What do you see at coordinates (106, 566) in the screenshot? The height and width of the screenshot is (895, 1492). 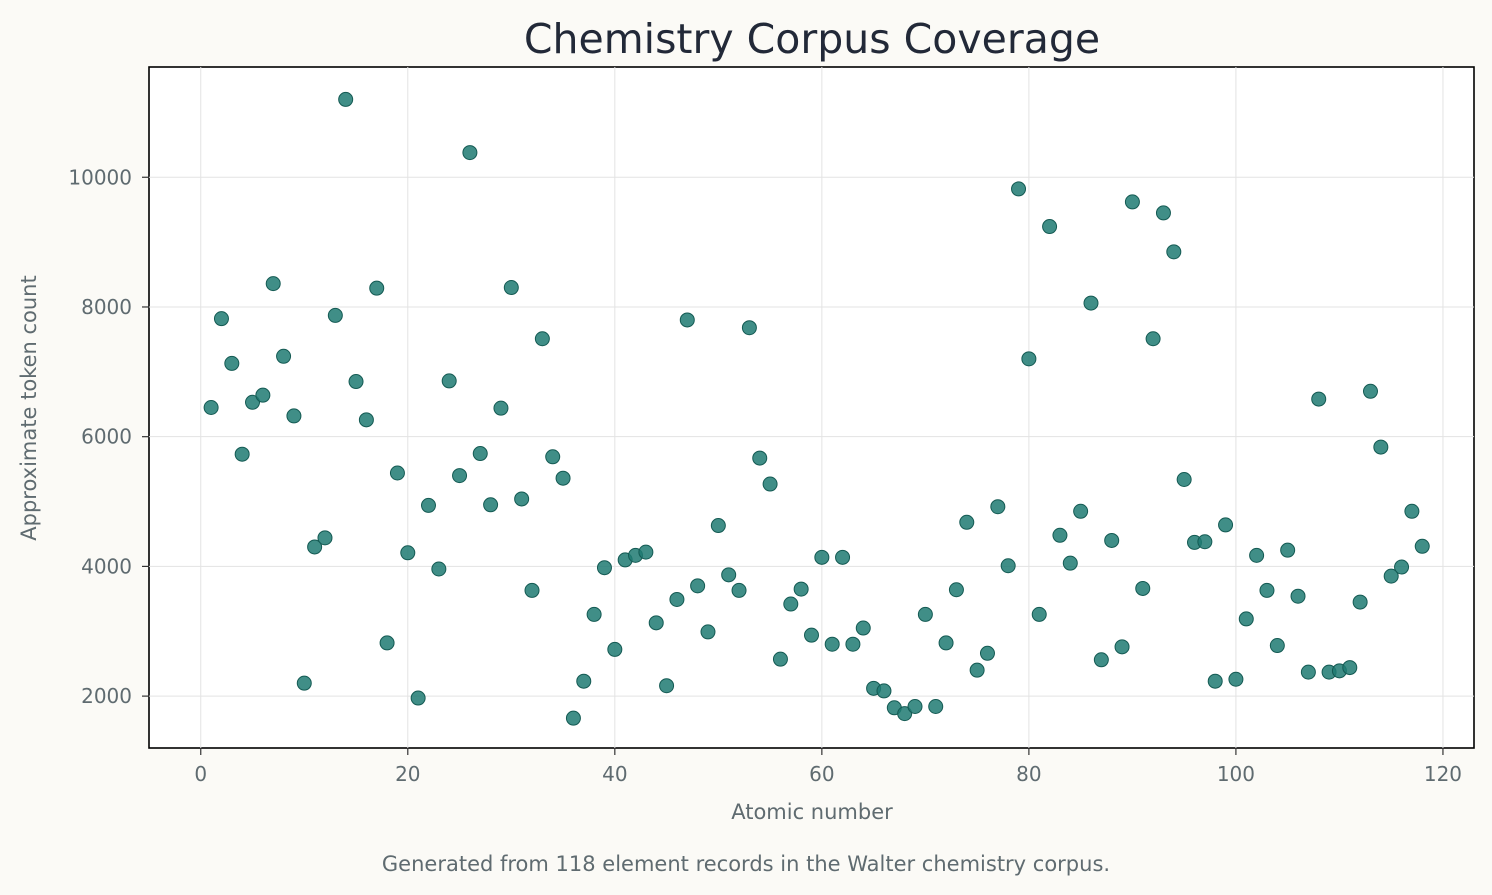 I see `y-tick-label: 4000` at bounding box center [106, 566].